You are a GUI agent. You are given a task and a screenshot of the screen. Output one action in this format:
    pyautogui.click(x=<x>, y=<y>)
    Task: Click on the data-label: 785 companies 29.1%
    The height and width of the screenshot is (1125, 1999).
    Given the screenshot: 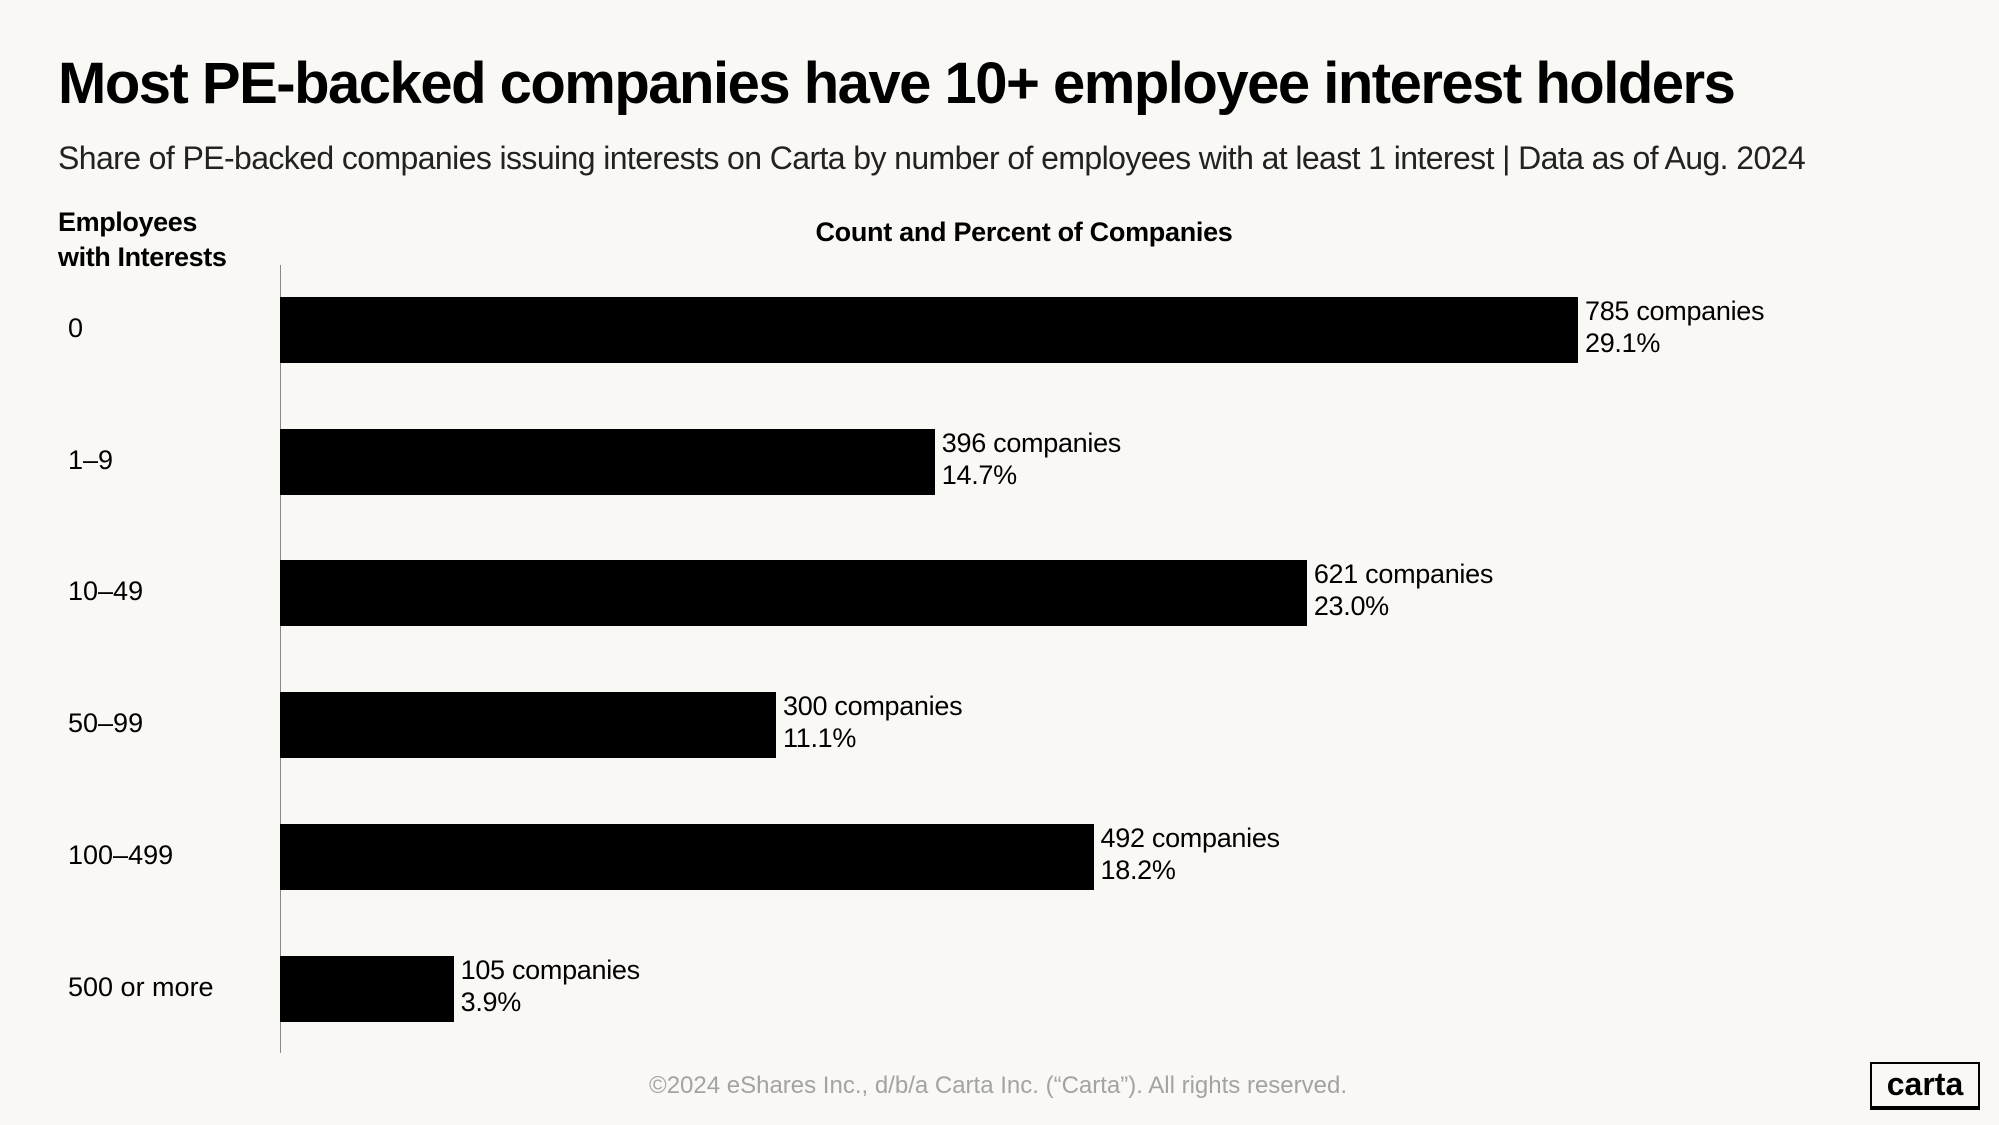 What is the action you would take?
    pyautogui.click(x=1675, y=327)
    